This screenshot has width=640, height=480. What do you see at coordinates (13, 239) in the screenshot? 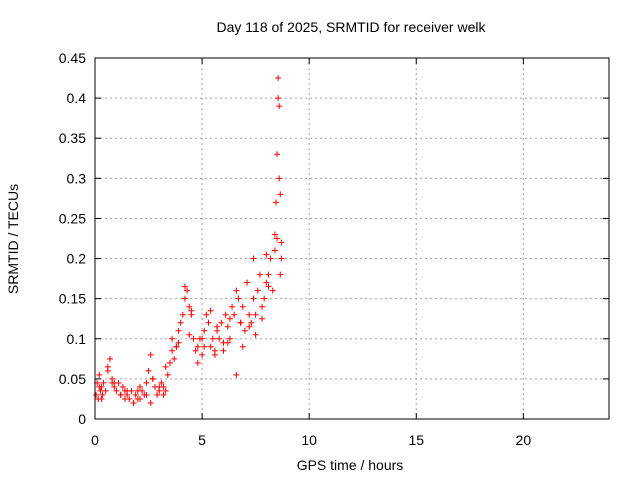
I see `y-axis-label: SRMTID / TECUs` at bounding box center [13, 239].